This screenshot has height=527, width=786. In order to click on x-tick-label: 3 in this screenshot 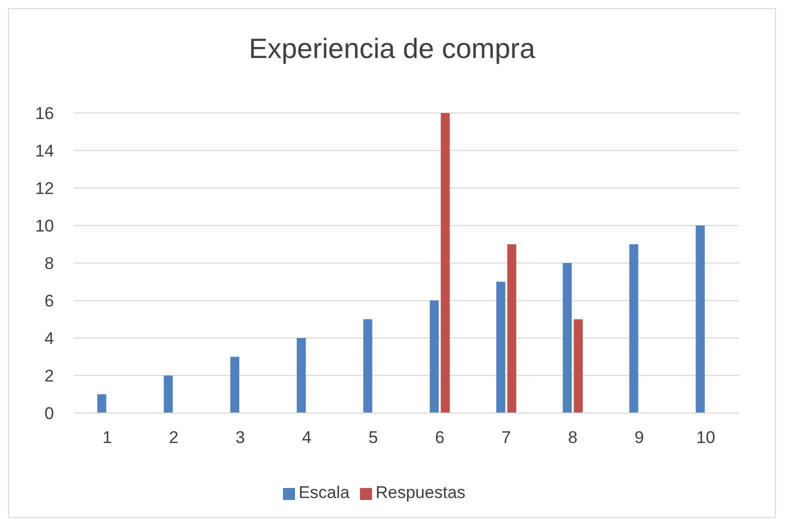, I will do `click(240, 438)`.